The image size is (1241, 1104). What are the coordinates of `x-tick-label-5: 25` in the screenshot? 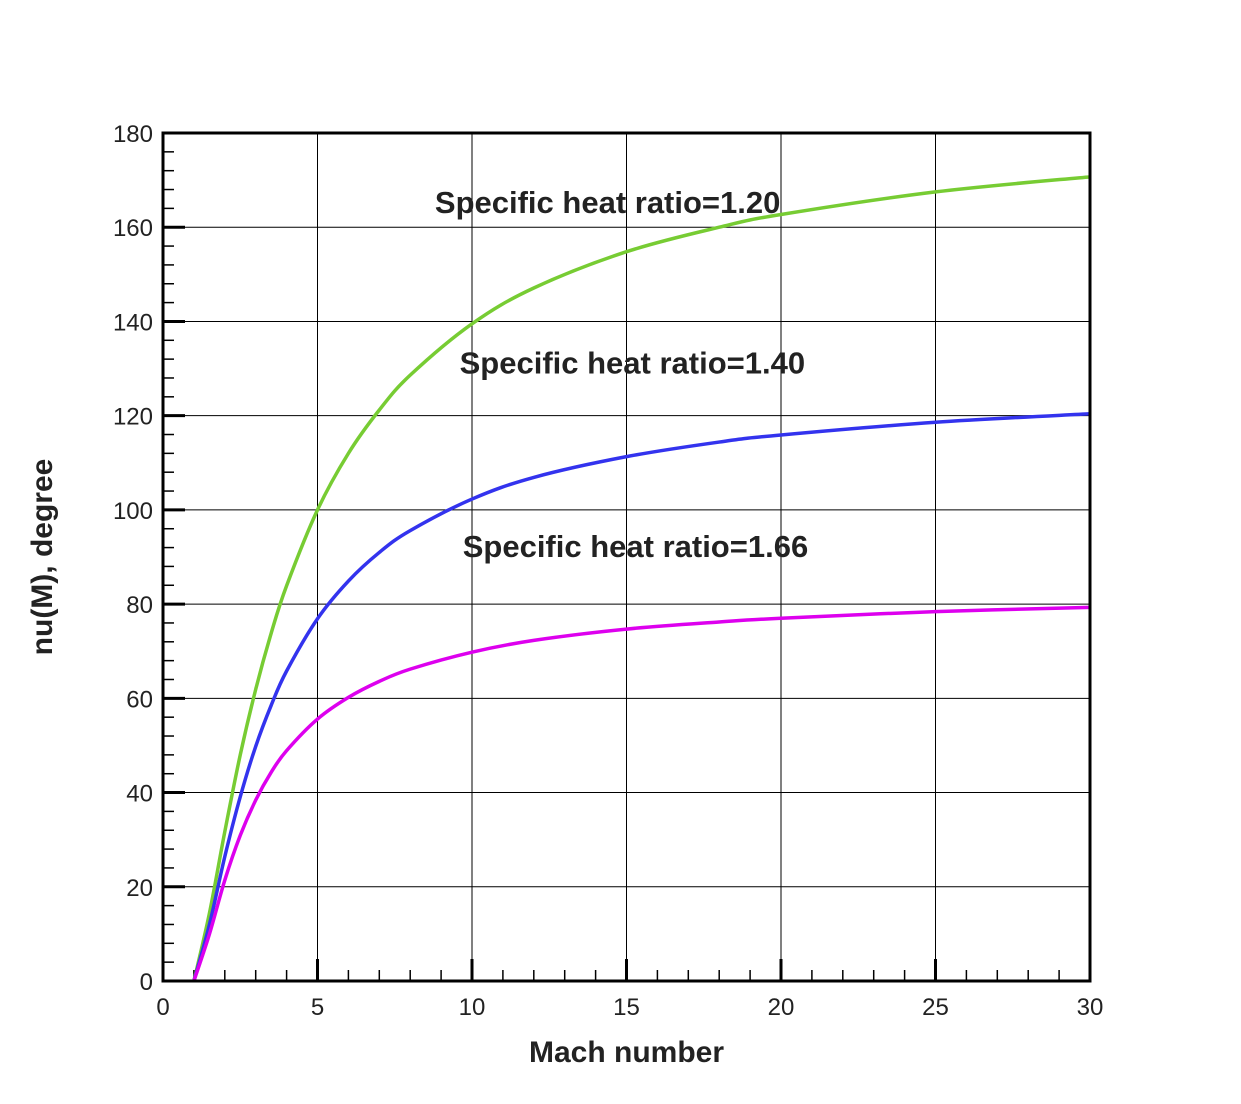 It's located at (935, 1007).